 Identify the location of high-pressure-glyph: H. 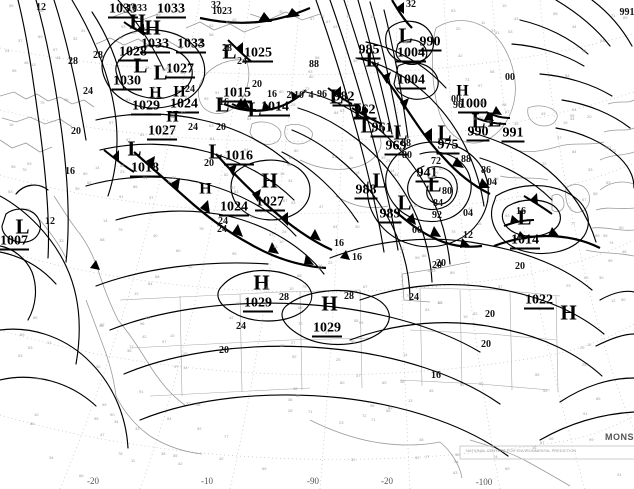
(152, 27).